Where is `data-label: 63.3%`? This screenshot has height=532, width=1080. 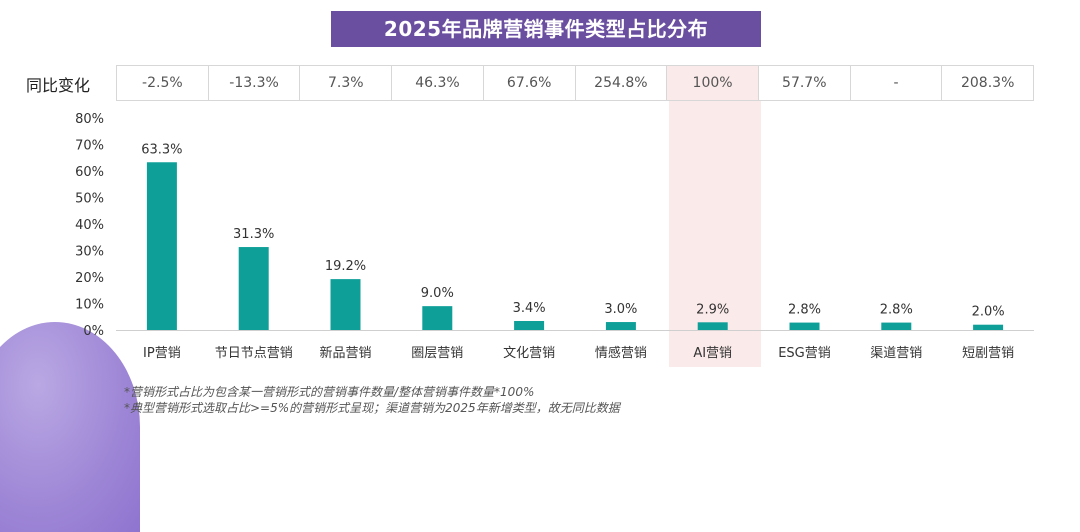 data-label: 63.3% is located at coordinates (161, 149).